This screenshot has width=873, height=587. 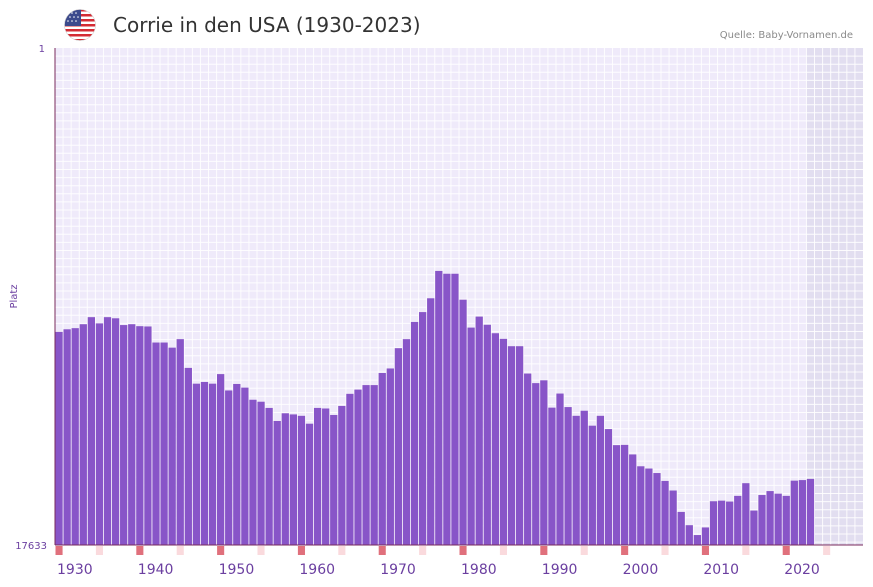 I want to click on x-marker-1945, so click(x=180, y=550).